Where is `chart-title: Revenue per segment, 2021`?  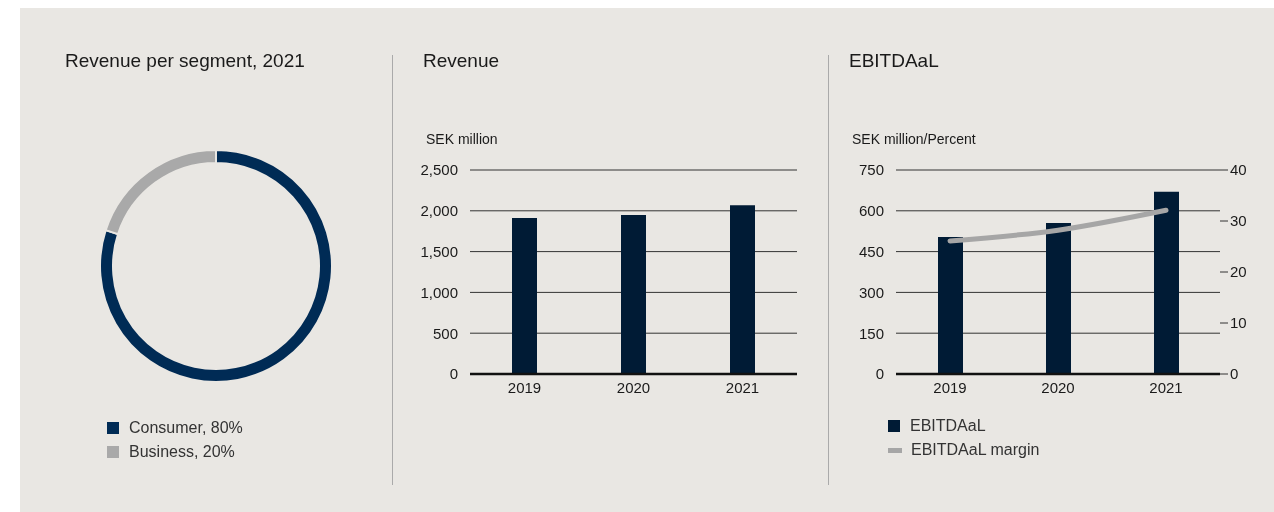
chart-title: Revenue per segment, 2021 is located at coordinates (185, 61).